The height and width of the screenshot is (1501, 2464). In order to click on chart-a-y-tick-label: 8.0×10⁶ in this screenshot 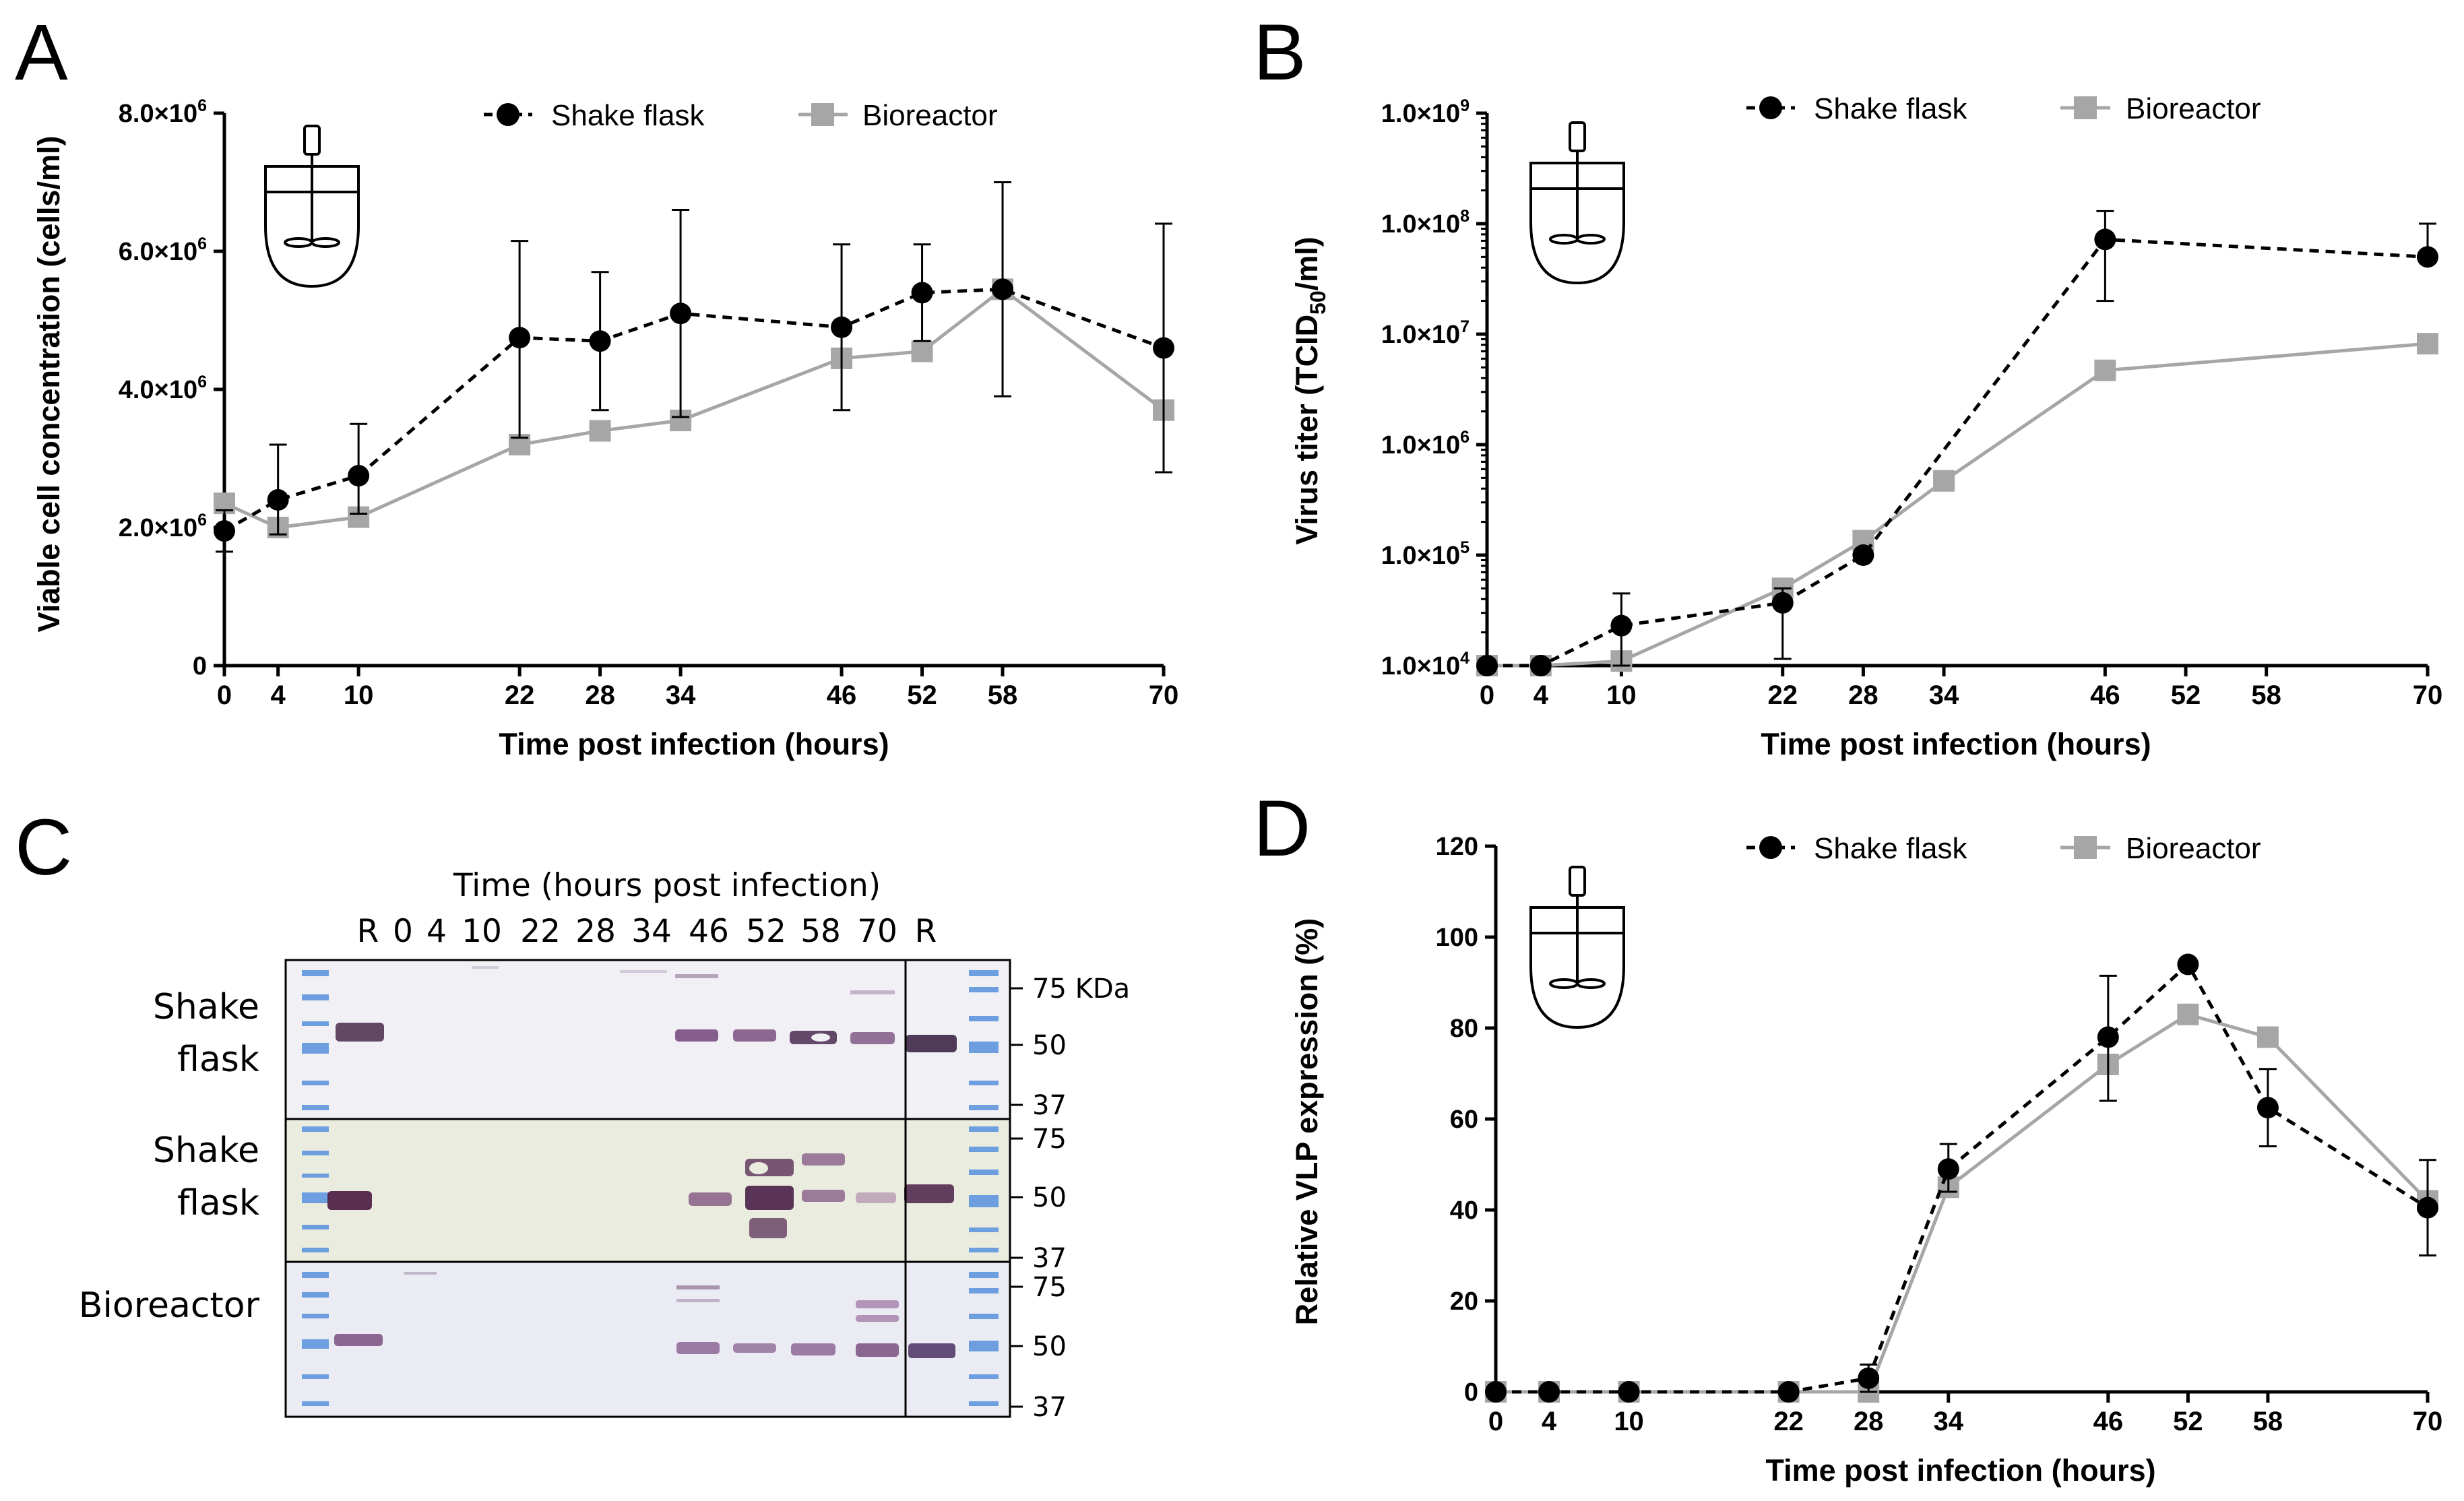, I will do `click(163, 112)`.